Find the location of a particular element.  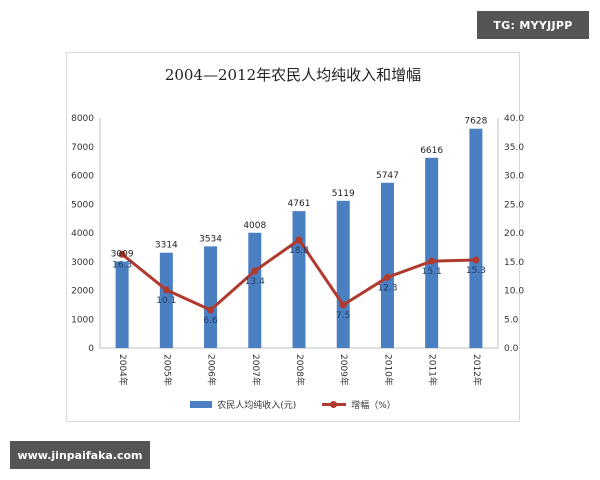

right-axis-tick-label: 40.0 is located at coordinates (514, 119).